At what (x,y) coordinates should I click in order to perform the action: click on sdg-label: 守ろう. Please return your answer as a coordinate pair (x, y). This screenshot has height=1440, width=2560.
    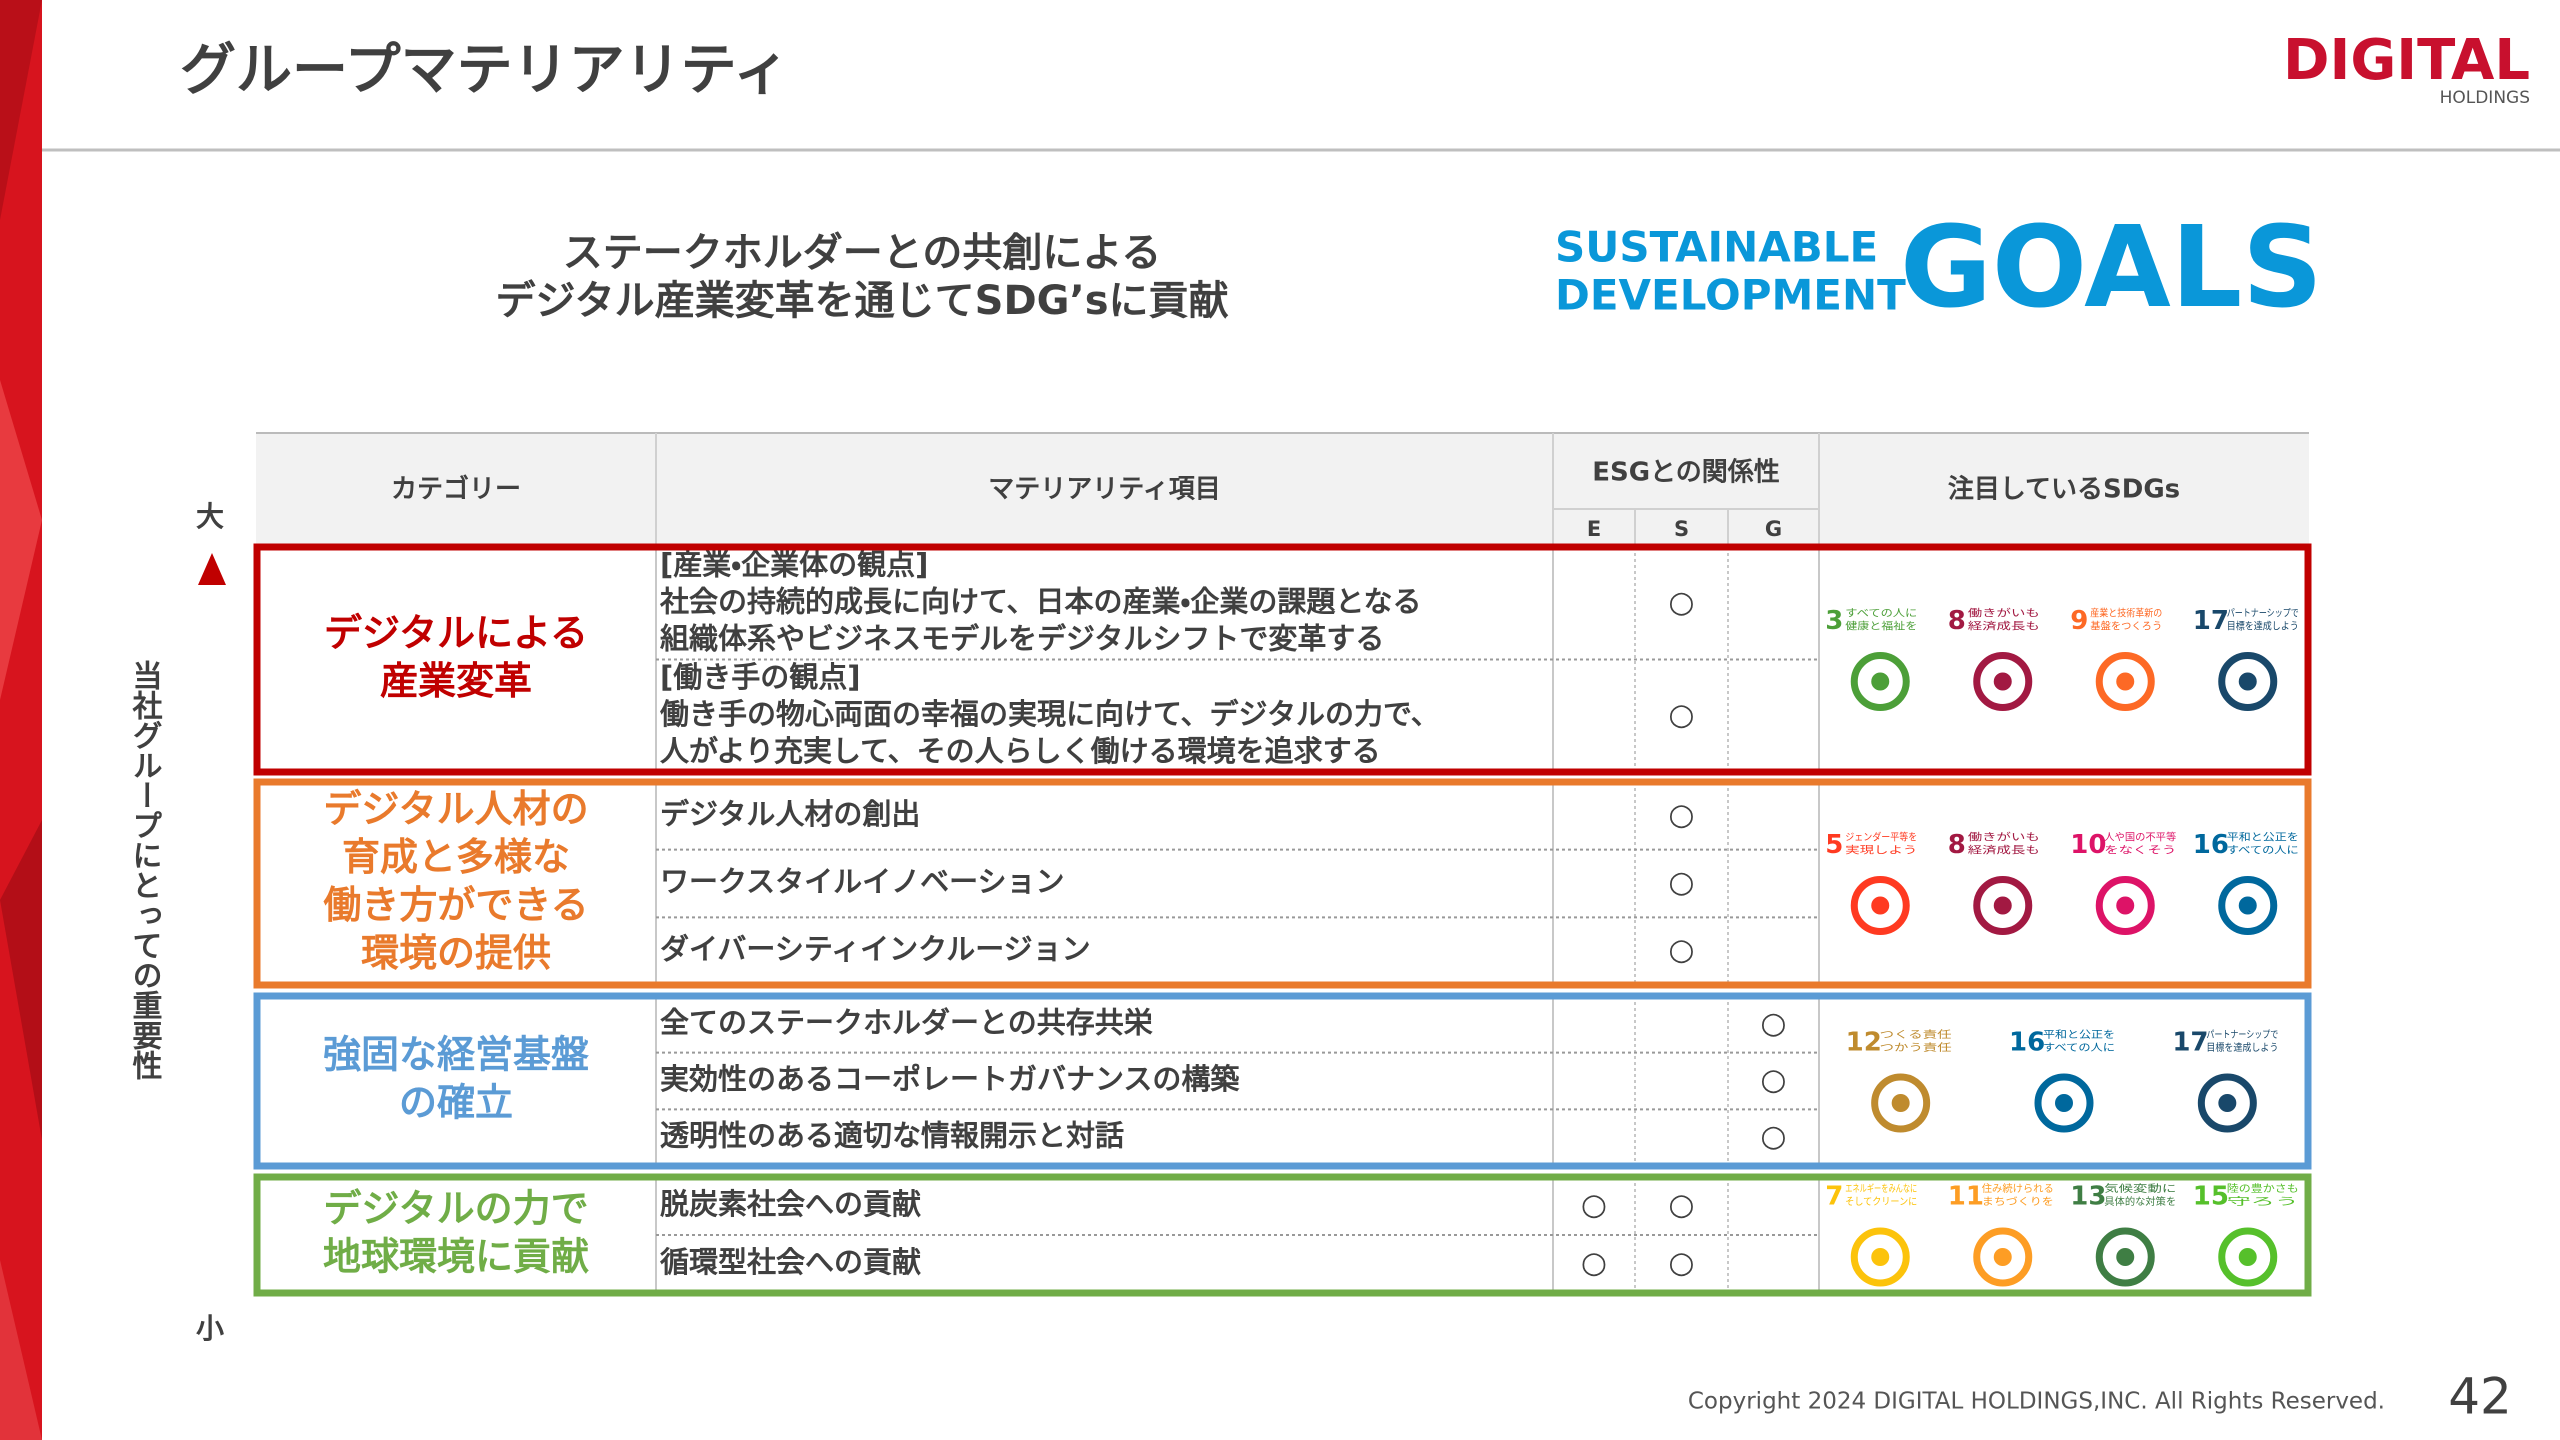
    Looking at the image, I should click on (2263, 1202).